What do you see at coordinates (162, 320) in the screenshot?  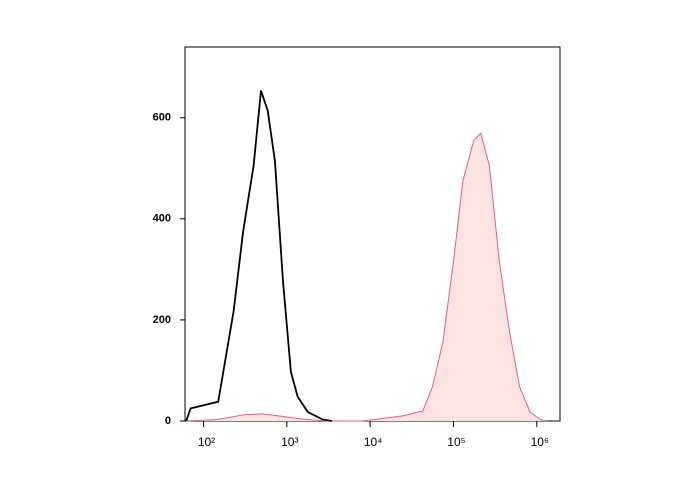 I see `y-tick-label: 200` at bounding box center [162, 320].